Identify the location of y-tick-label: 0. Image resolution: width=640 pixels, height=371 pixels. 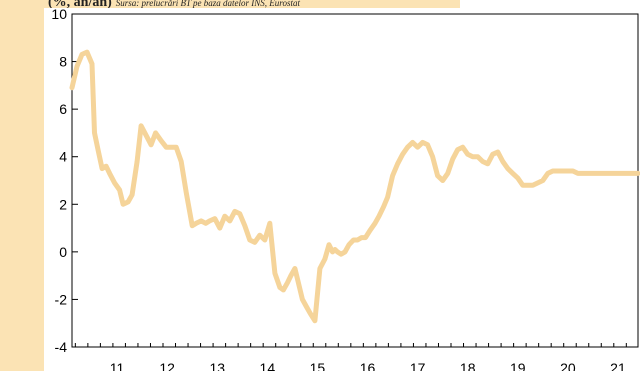
(63, 252).